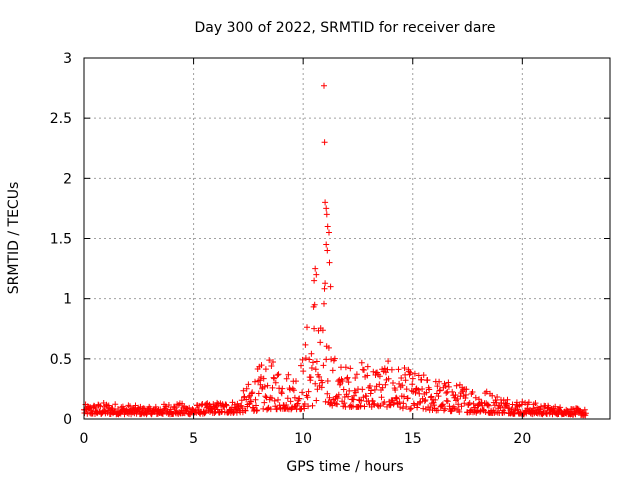 This screenshot has height=480, width=640. I want to click on y-tick-labels: 0 0.5 1 1.5 2 2.5 3, so click(61, 239).